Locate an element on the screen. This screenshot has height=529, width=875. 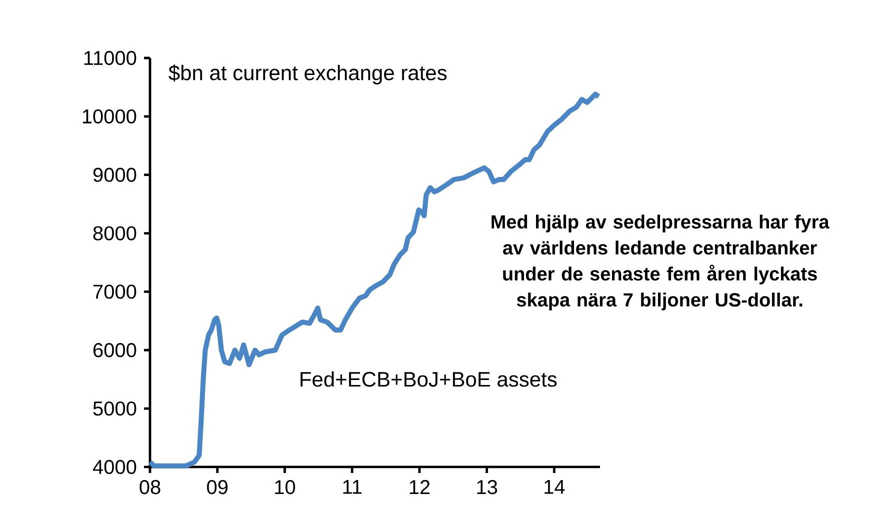
y-tick-label: 7000 is located at coordinates (115, 291).